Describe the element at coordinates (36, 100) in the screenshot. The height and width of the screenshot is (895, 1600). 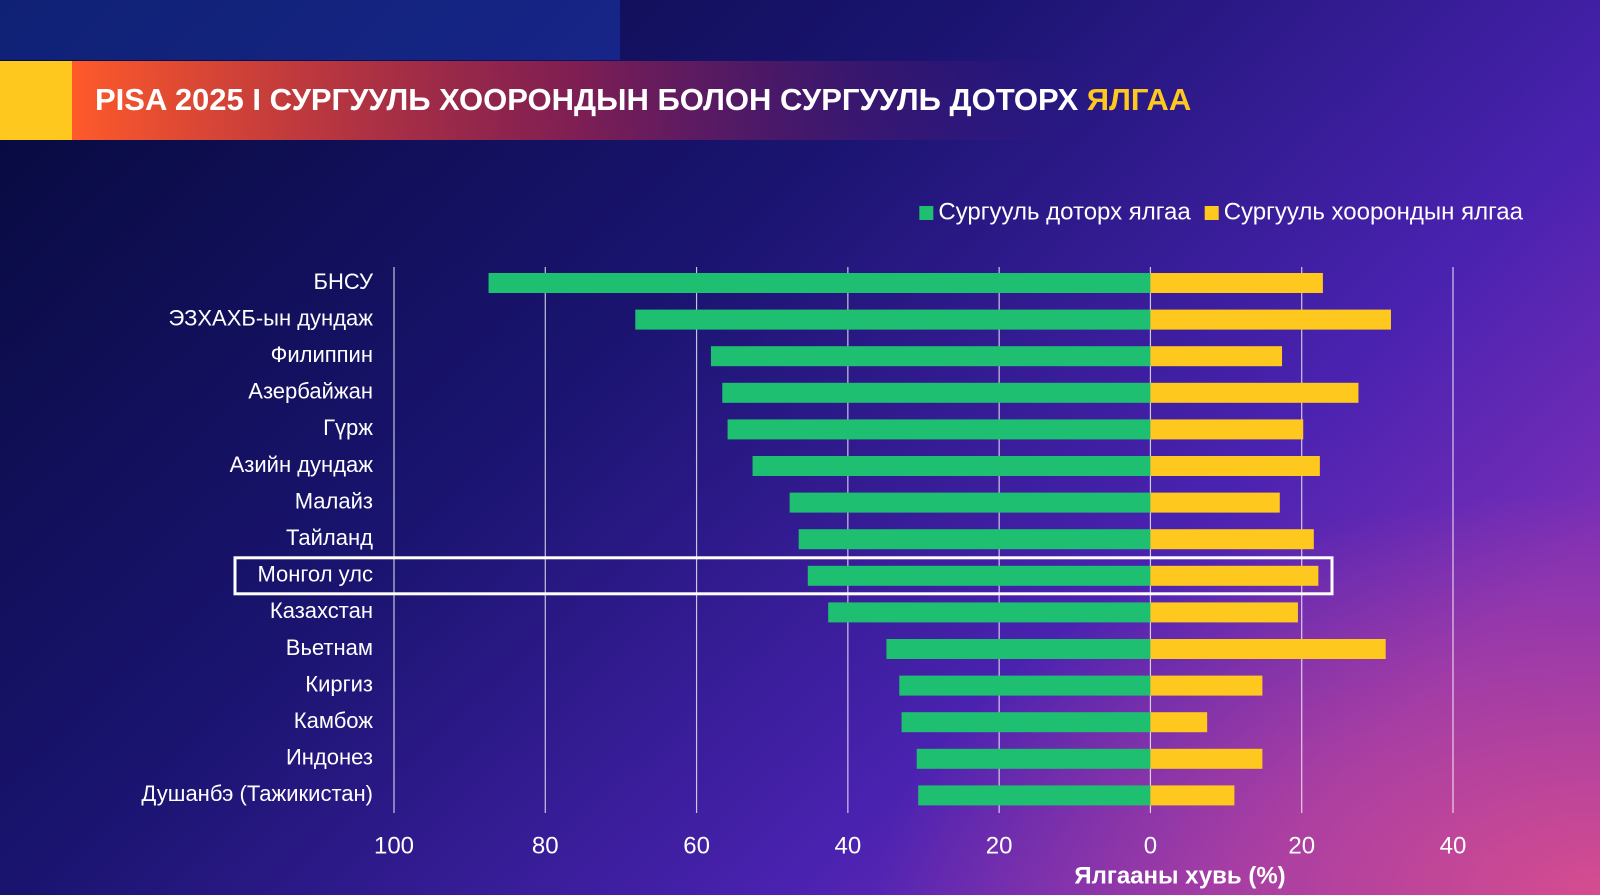
I see `title-accent` at that location.